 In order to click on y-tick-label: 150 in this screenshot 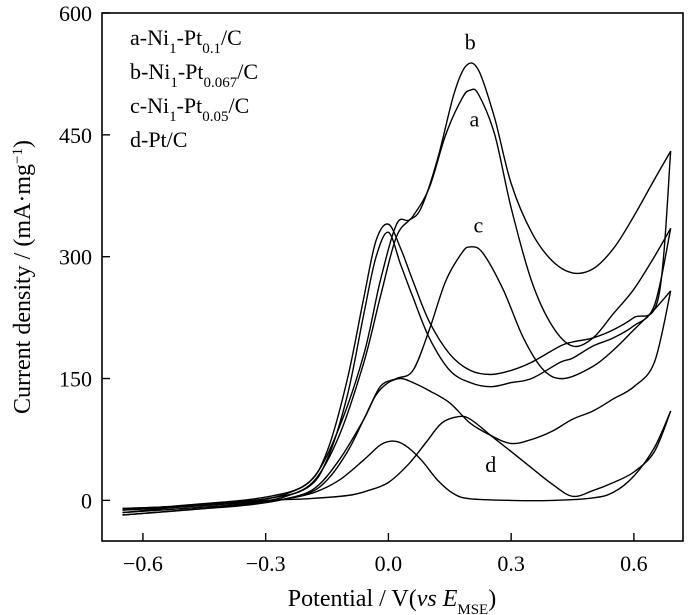, I will do `click(75, 379)`.